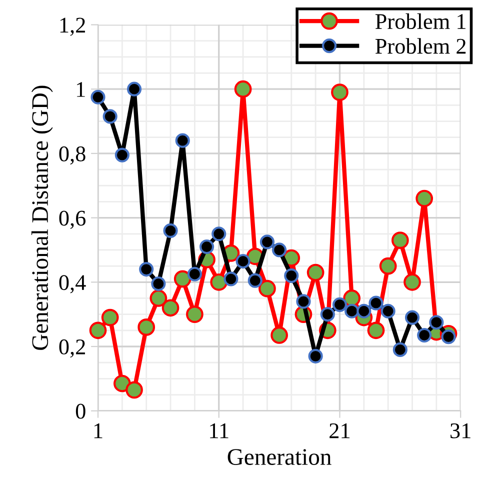 This screenshot has width=490, height=495. What do you see at coordinates (98, 430) in the screenshot?
I see `x-tick-label: 1` at bounding box center [98, 430].